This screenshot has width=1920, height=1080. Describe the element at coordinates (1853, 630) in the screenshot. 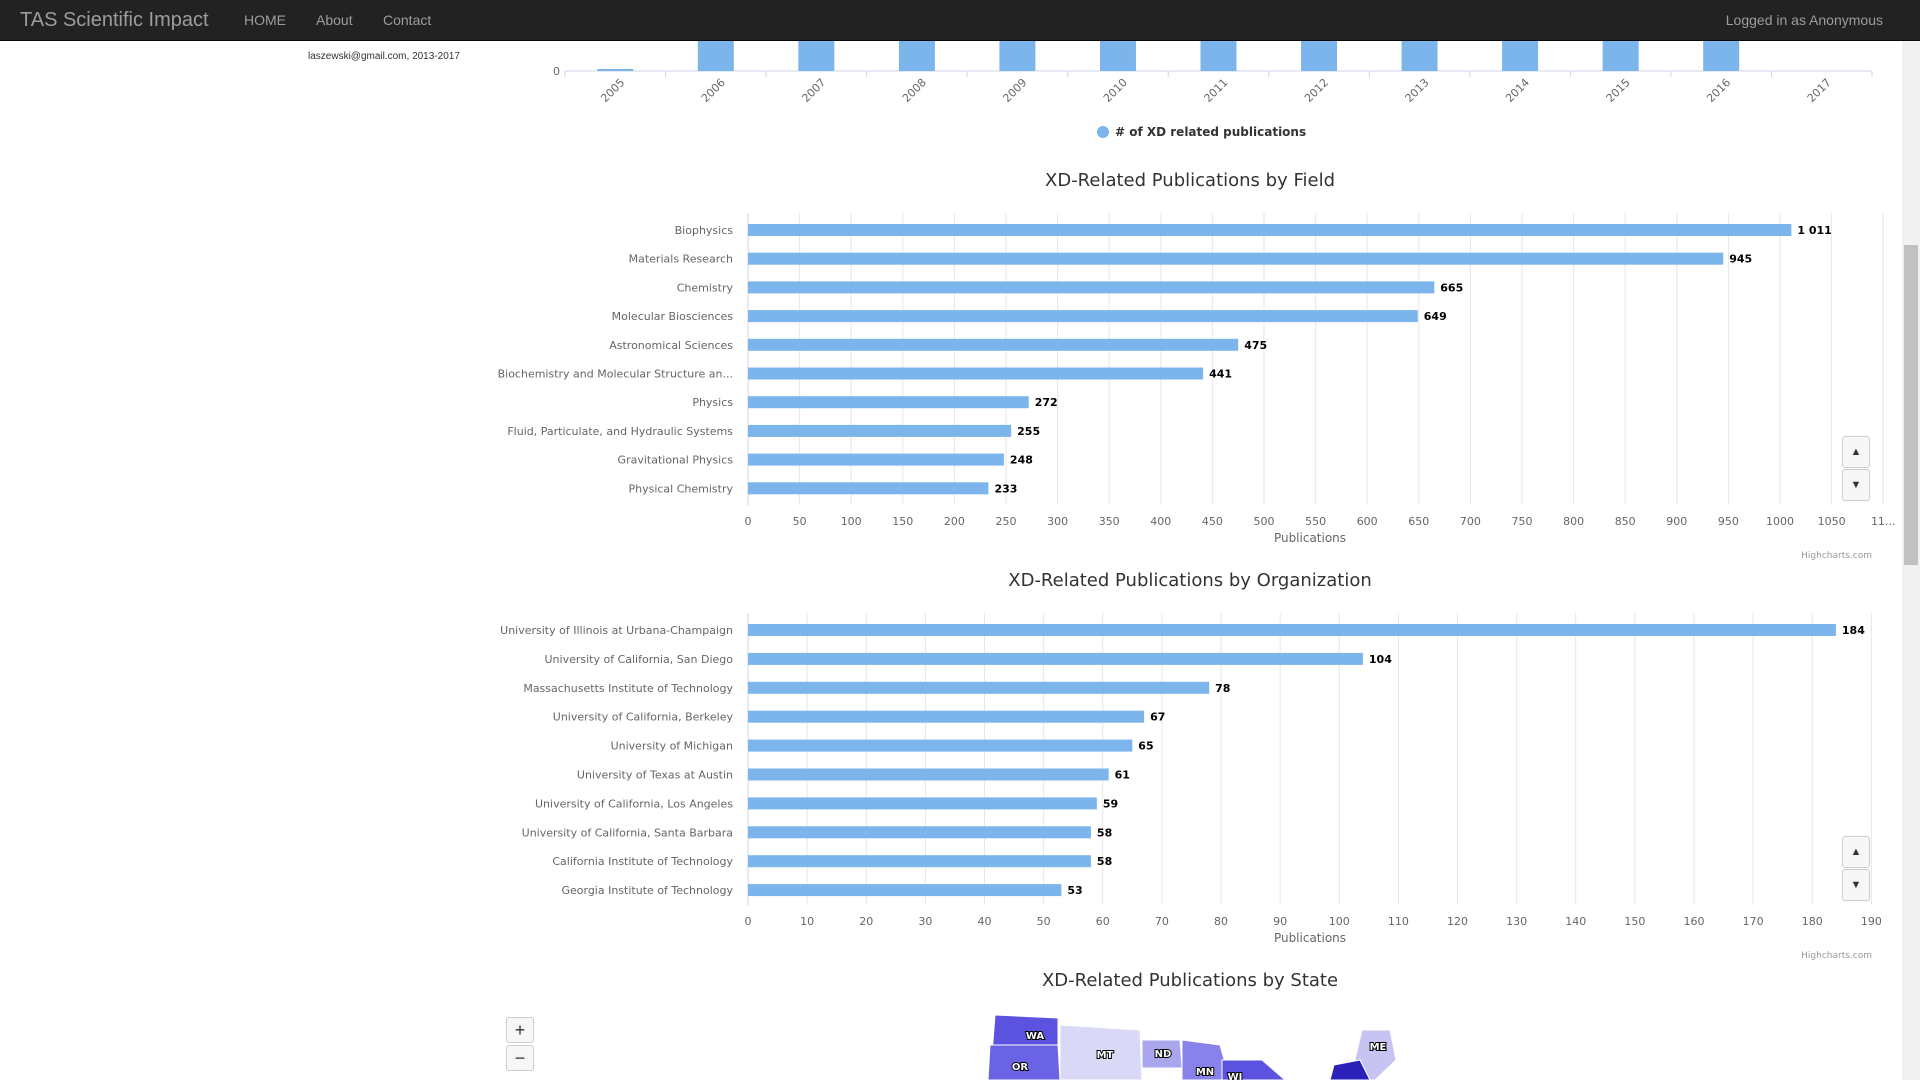

I see `chart-2-data-label: 184` at that location.